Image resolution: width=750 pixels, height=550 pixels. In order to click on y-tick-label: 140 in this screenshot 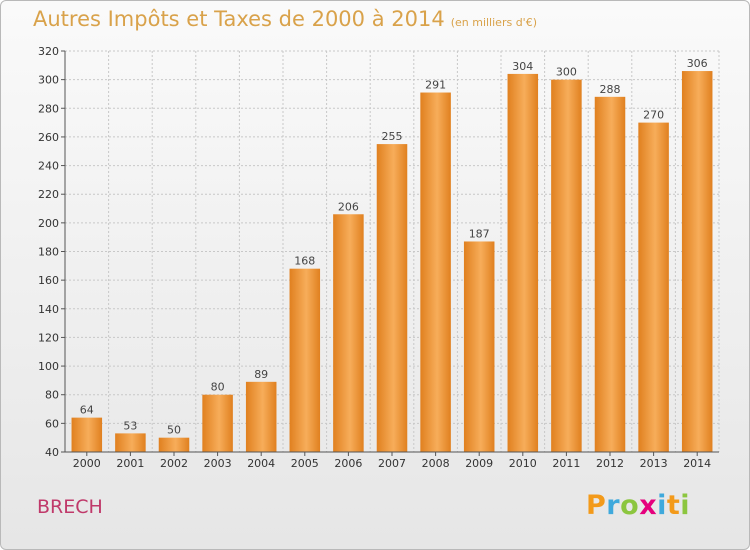, I will do `click(48, 309)`.